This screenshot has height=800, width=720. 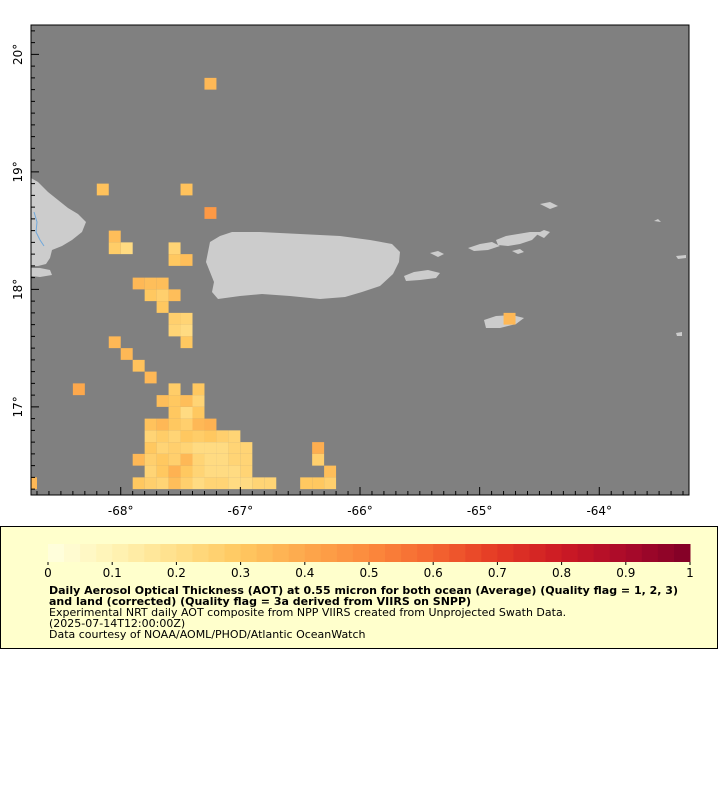 What do you see at coordinates (58, 222) in the screenshot?
I see `land-hispaniola-east` at bounding box center [58, 222].